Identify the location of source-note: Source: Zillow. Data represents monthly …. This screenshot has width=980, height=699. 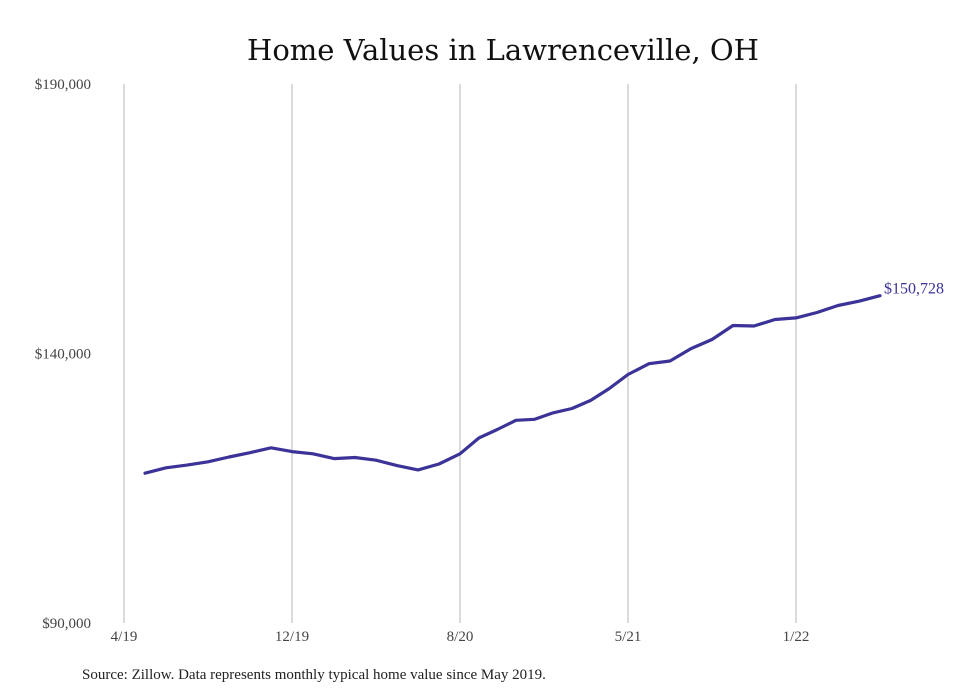
(314, 675).